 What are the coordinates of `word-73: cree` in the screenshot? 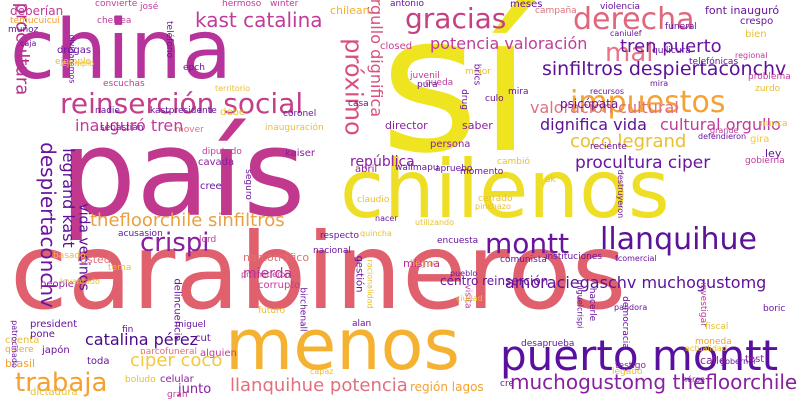 It's located at (211, 186).